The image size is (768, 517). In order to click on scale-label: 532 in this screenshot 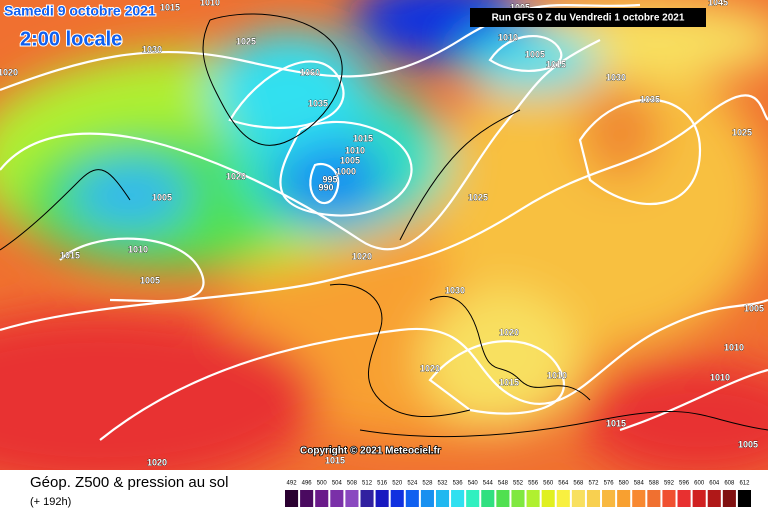, I will do `click(443, 484)`.